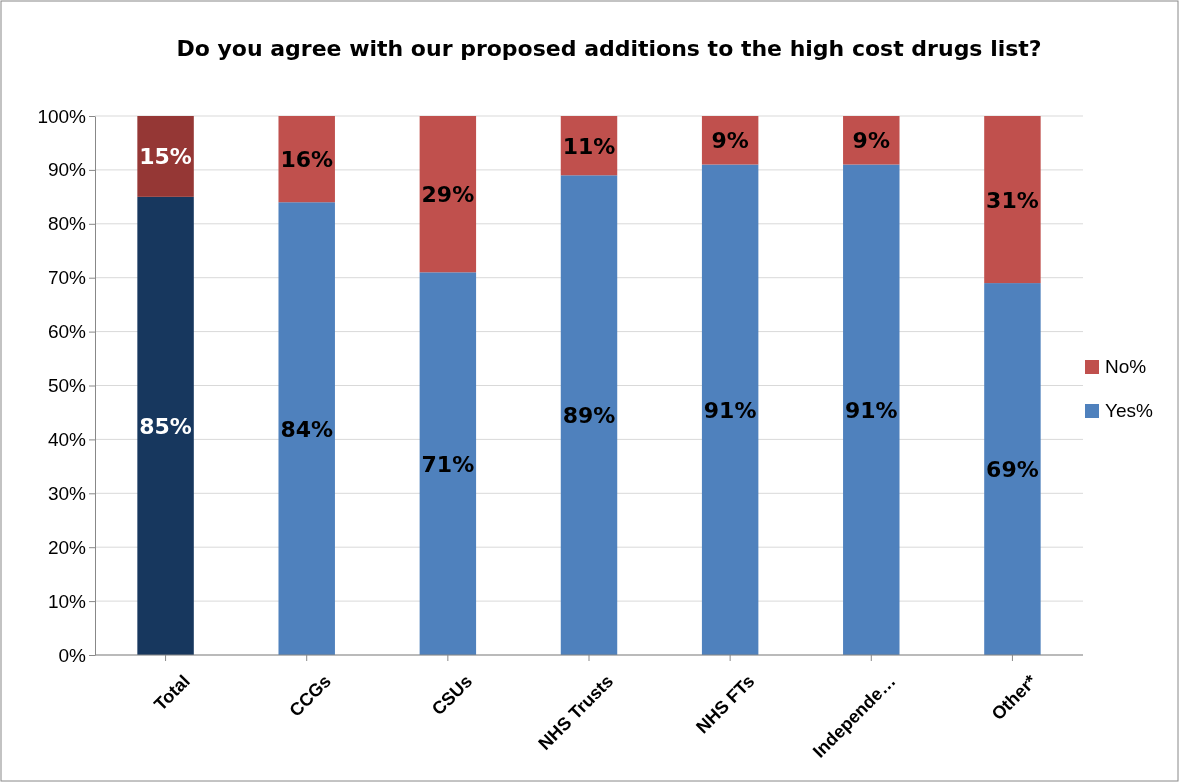 The height and width of the screenshot is (782, 1179). What do you see at coordinates (589, 146) in the screenshot?
I see `data-label: 11%` at bounding box center [589, 146].